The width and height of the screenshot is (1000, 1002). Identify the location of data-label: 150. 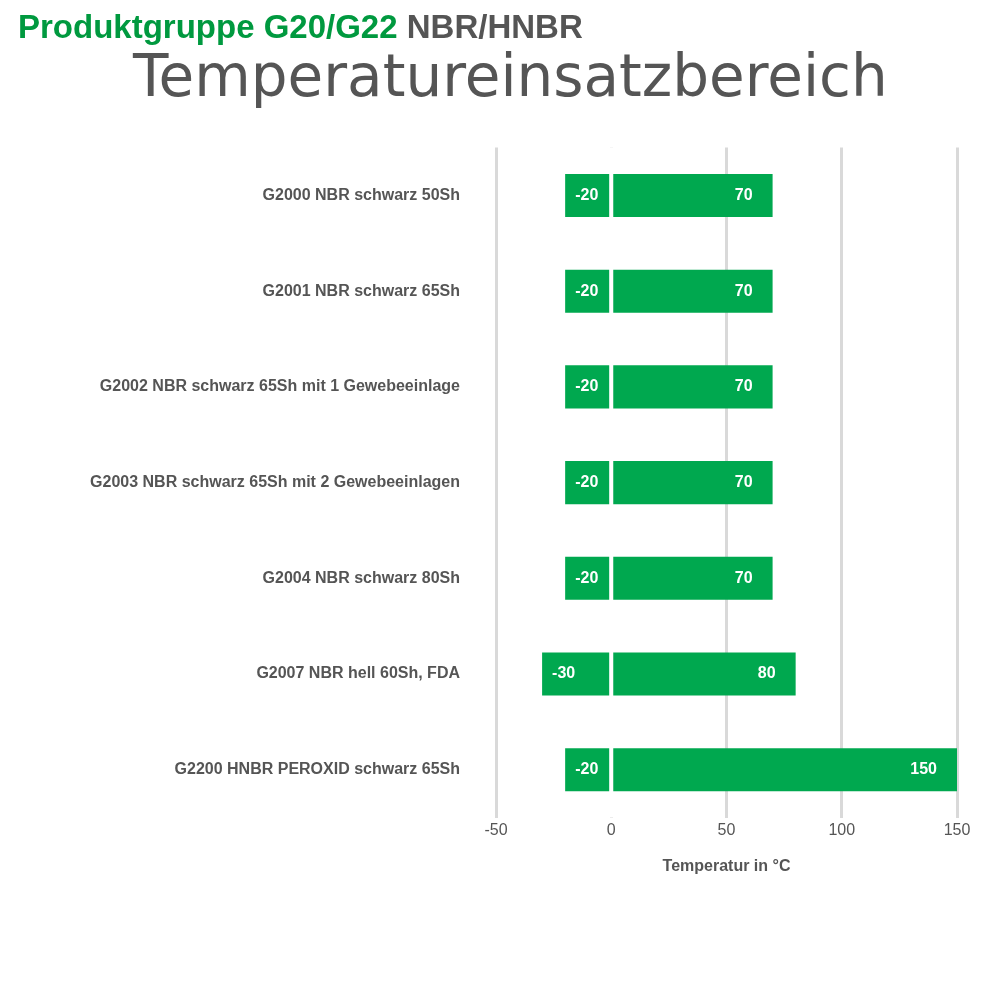
(924, 769).